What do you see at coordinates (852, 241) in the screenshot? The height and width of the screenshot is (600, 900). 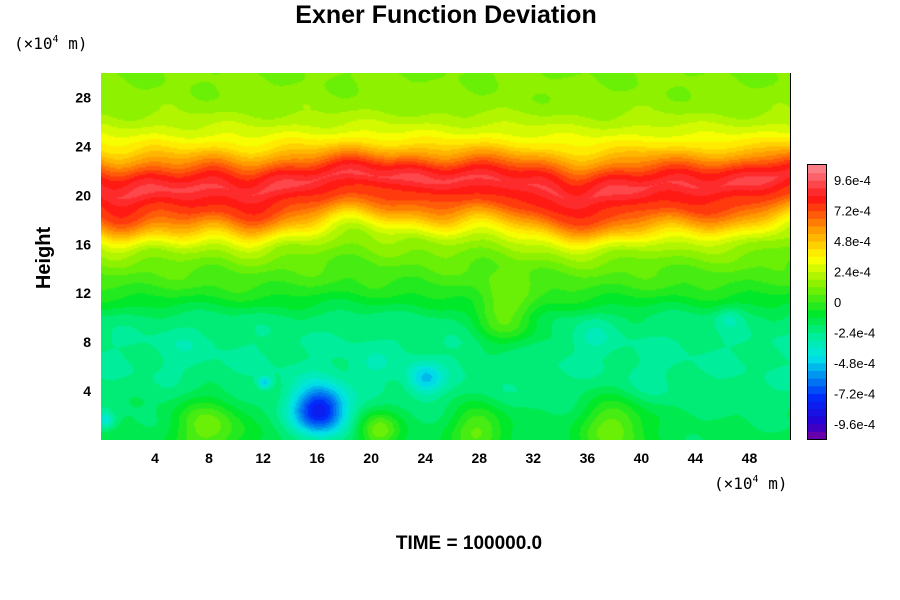 I see `colorbar-tick-label: 4.8e-4` at bounding box center [852, 241].